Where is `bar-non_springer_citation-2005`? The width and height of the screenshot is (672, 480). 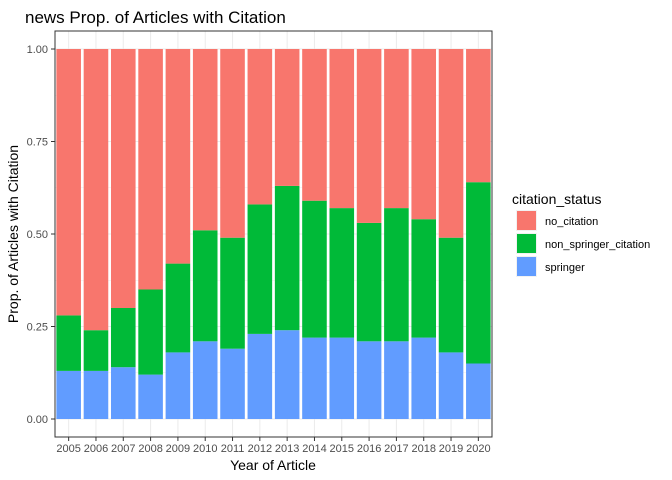 bar-non_springer_citation-2005 is located at coordinates (68, 343).